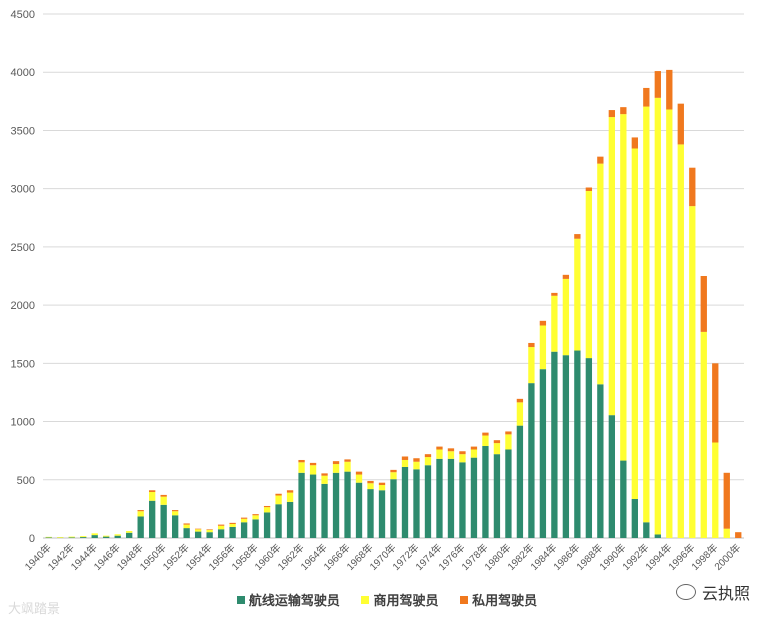 The width and height of the screenshot is (774, 623). Describe the element at coordinates (32, 539) in the screenshot. I see `y-tick-label: 0` at that location.